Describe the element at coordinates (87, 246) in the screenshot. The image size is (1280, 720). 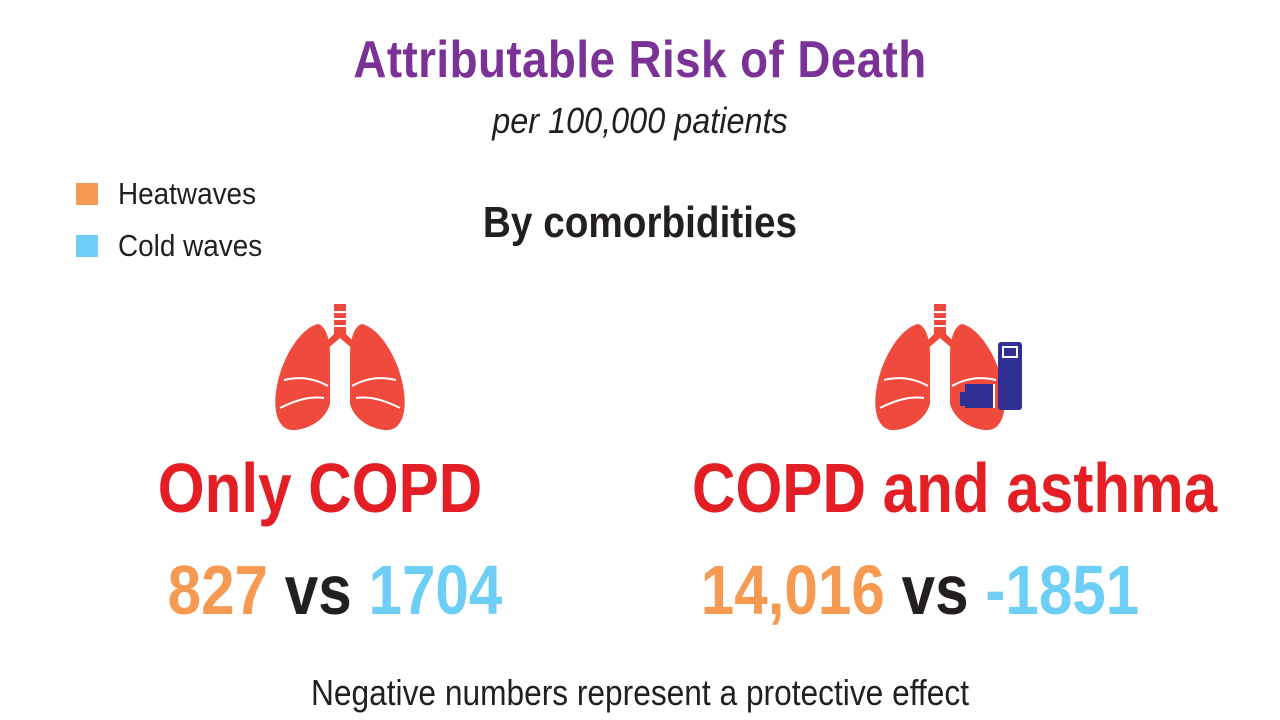
I see `cold-waves-swatch` at that location.